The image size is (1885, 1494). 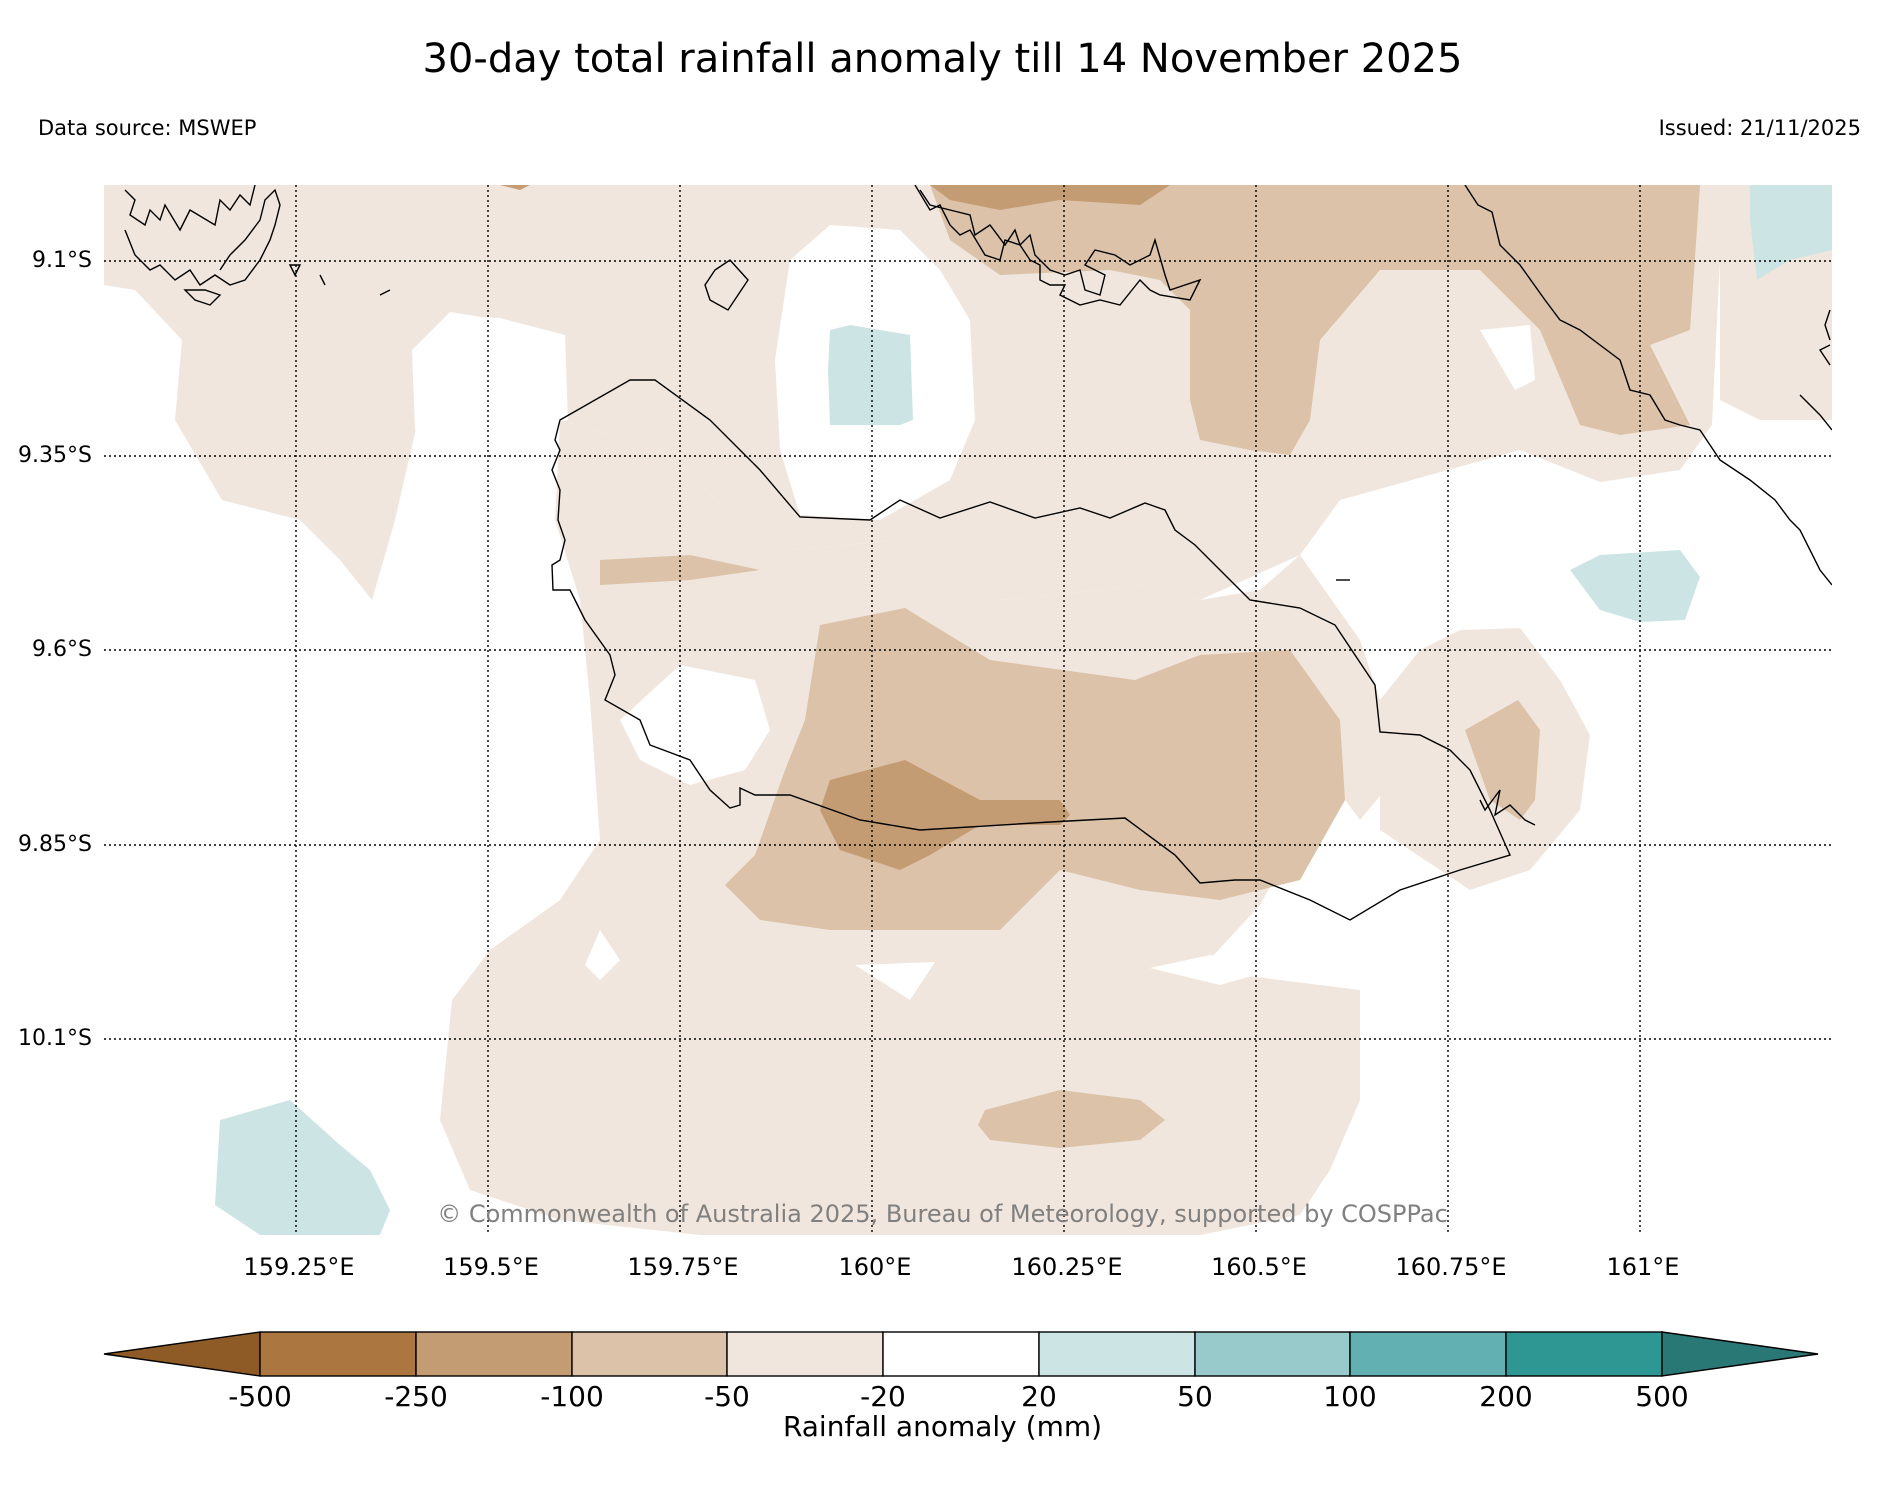 What do you see at coordinates (55, 844) in the screenshot?
I see `lat-label: 9.85°S` at bounding box center [55, 844].